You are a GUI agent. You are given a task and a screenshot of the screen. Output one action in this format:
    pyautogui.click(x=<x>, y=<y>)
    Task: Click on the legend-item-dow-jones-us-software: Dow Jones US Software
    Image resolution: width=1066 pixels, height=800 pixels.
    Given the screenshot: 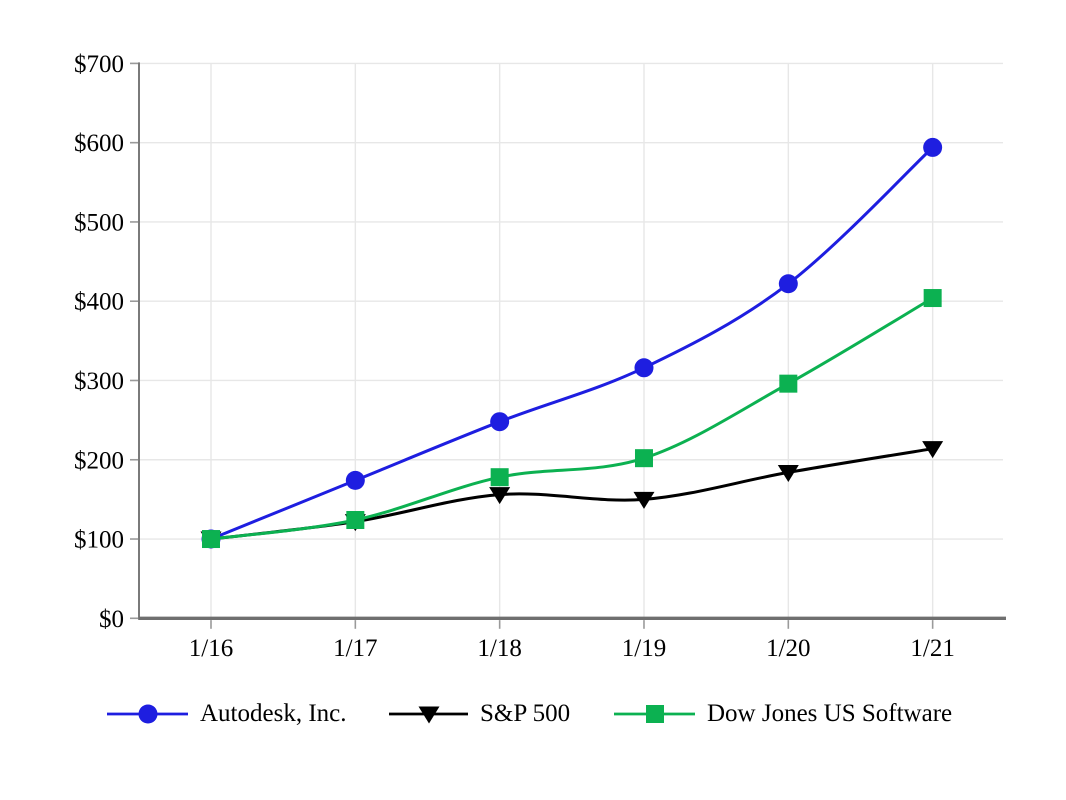 What is the action you would take?
    pyautogui.click(x=782, y=714)
    